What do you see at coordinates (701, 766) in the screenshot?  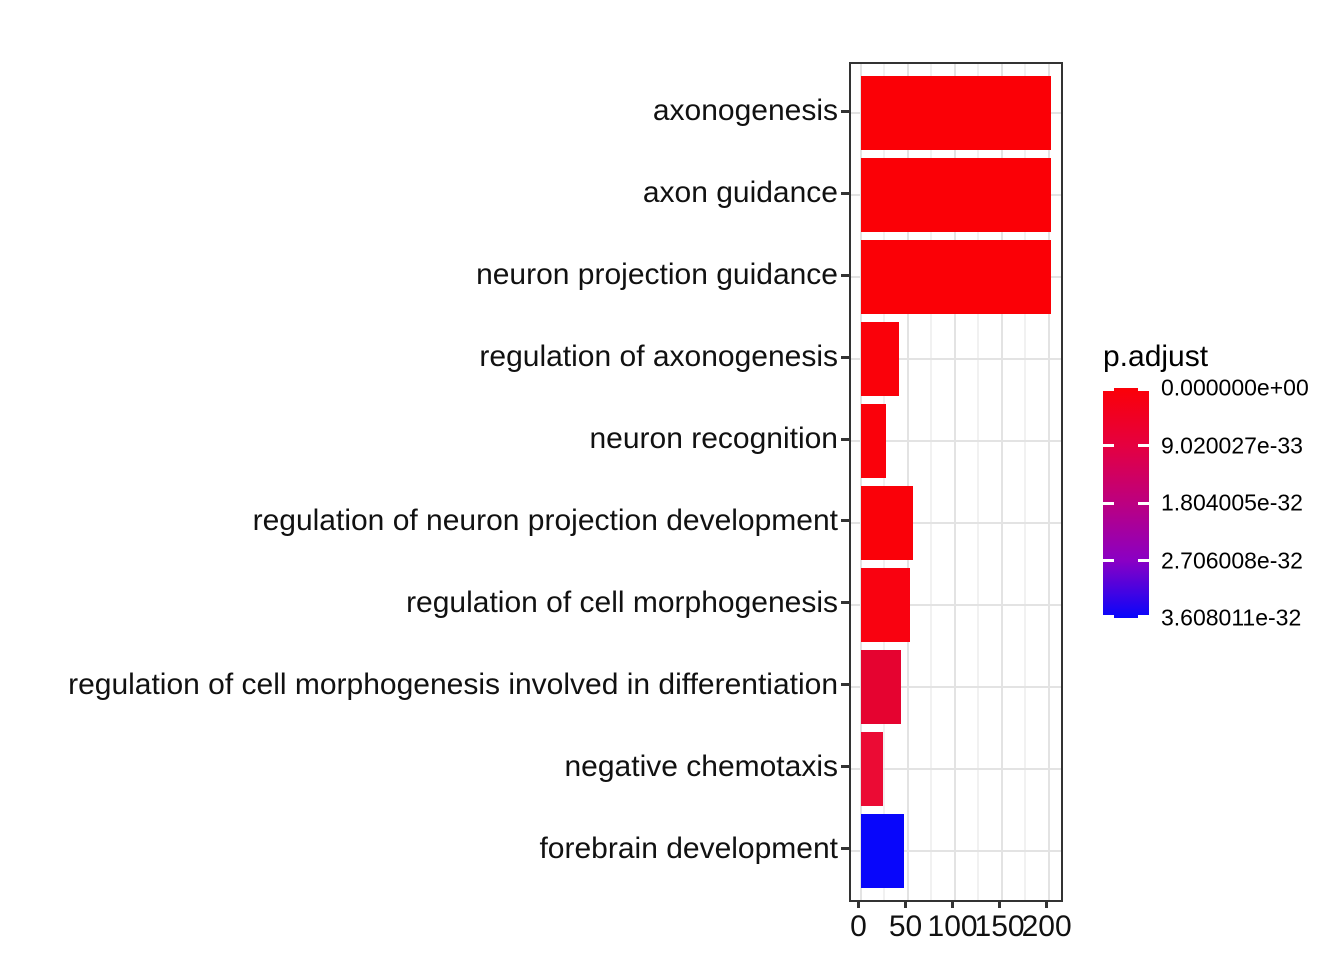 I see `y-axis-label: negative chemotaxis` at bounding box center [701, 766].